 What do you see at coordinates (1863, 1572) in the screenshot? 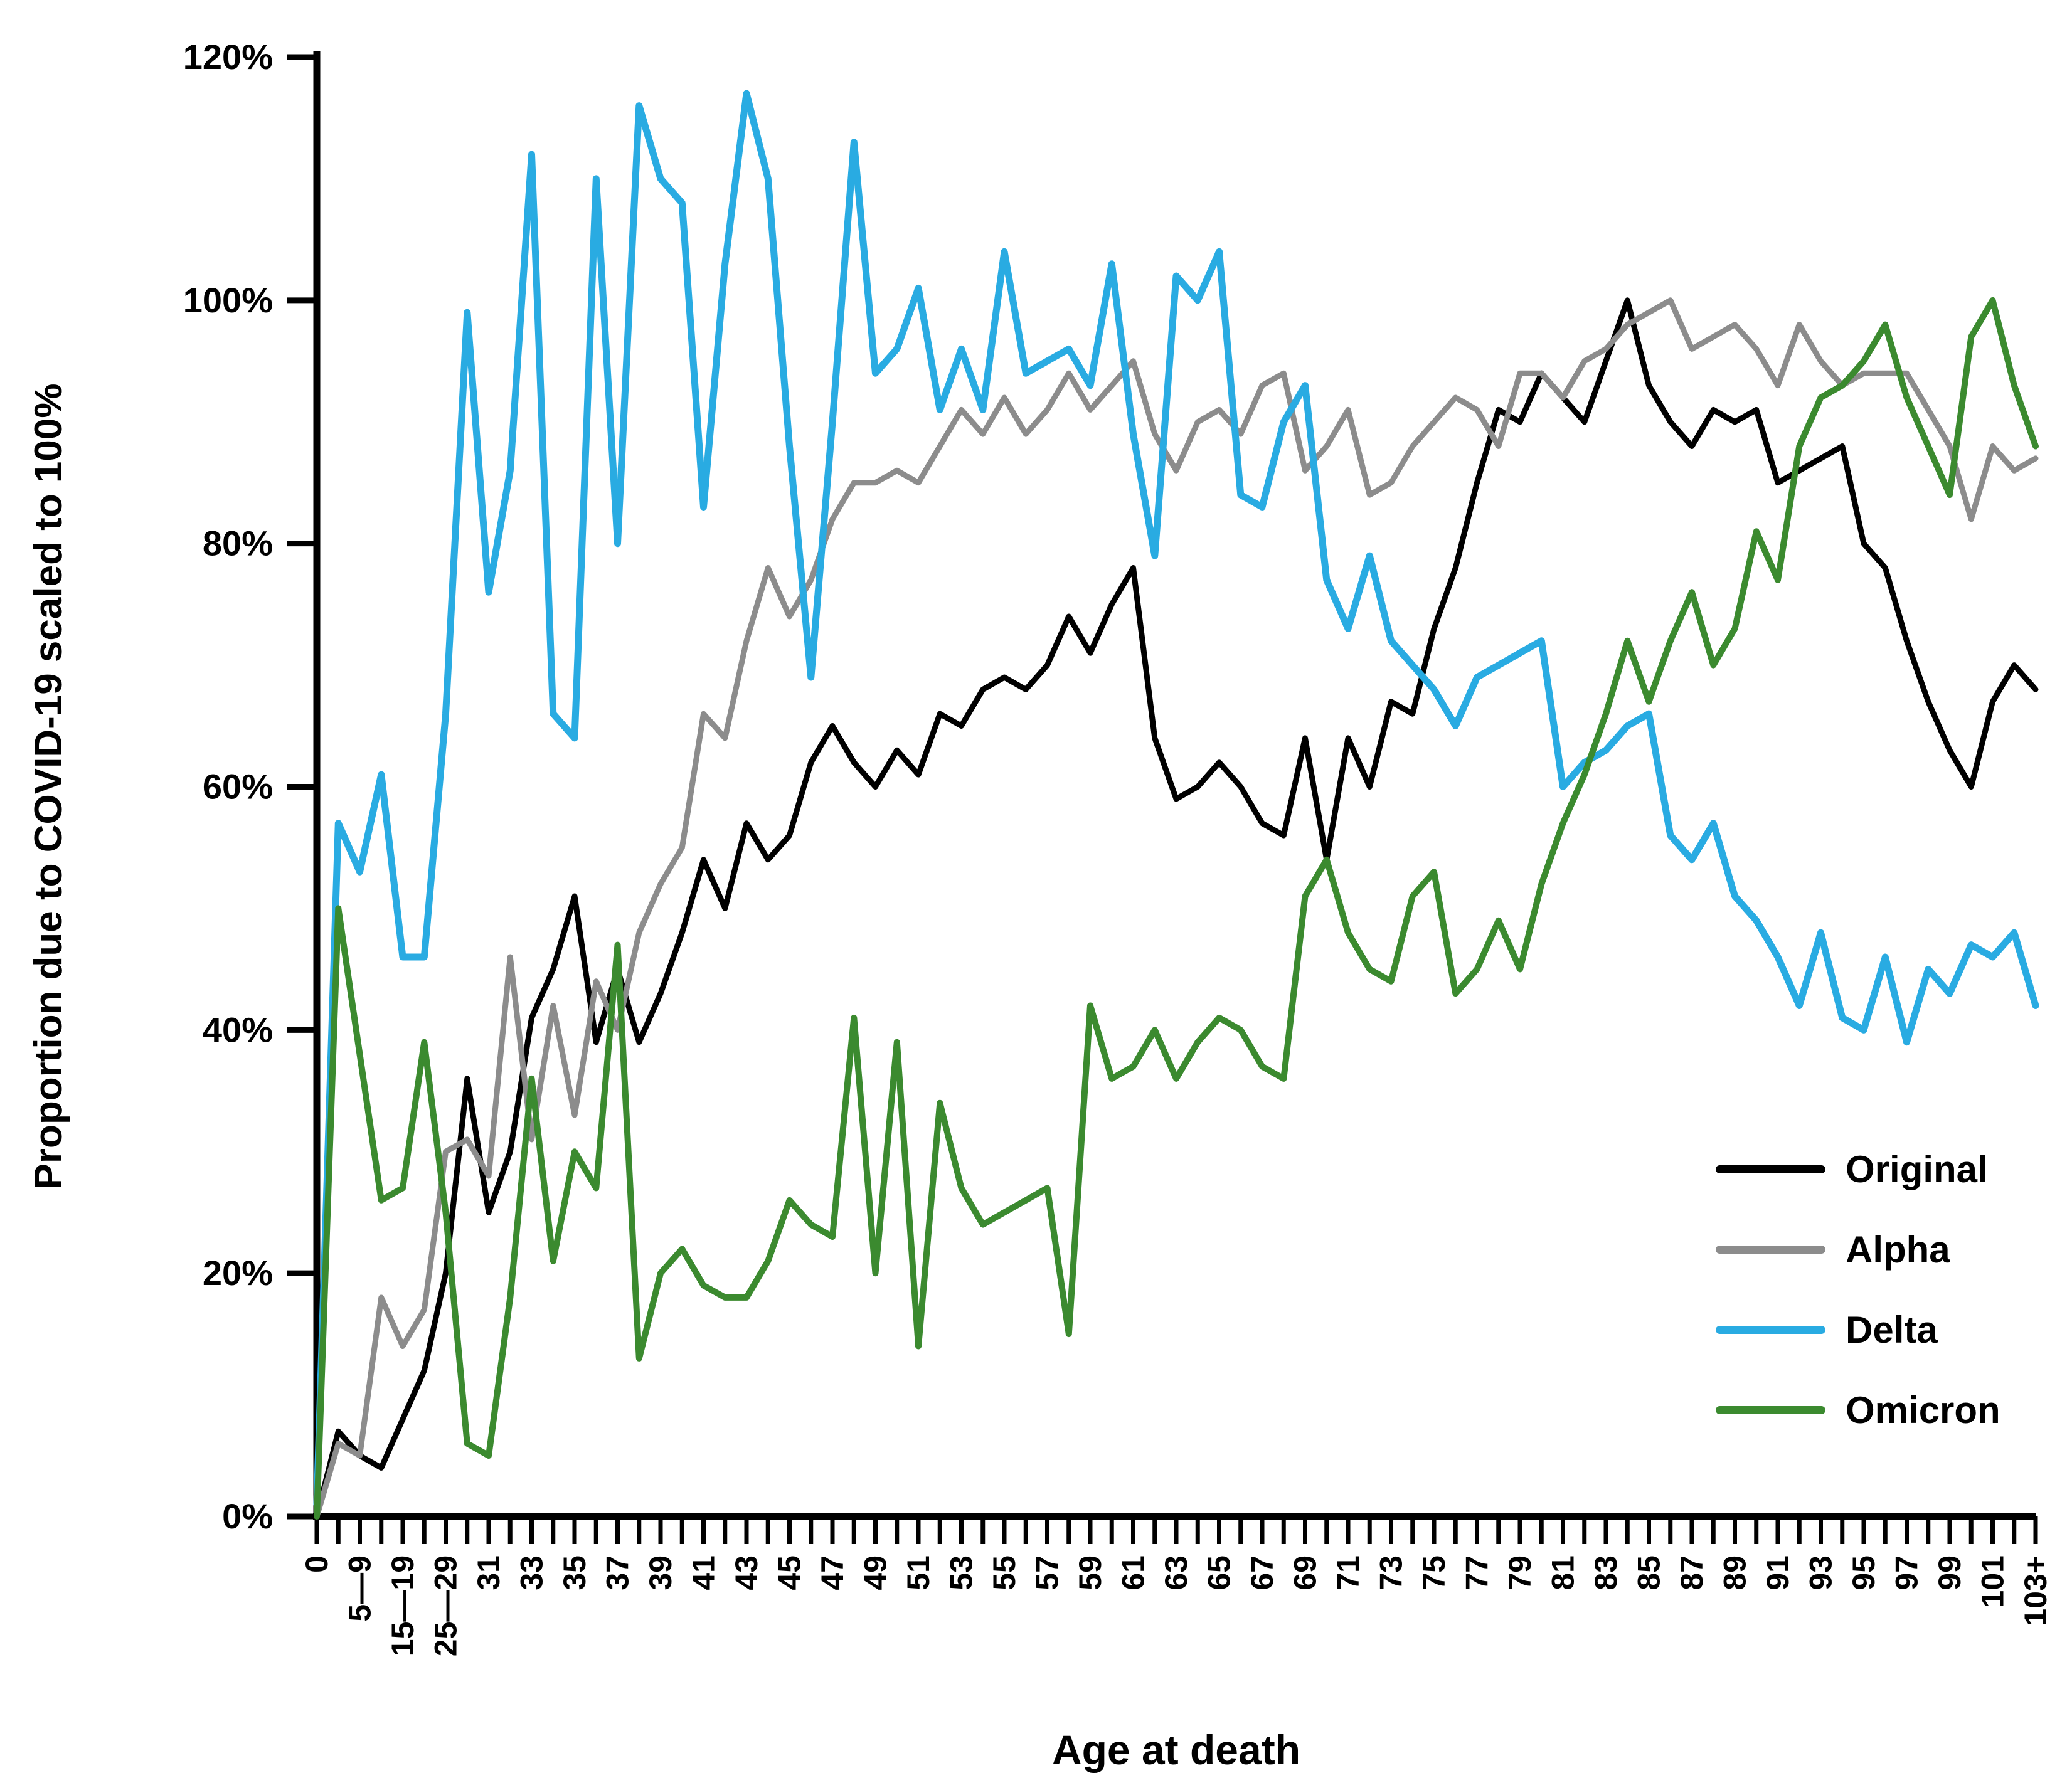
I see `x-tick-label: 95` at bounding box center [1863, 1572].